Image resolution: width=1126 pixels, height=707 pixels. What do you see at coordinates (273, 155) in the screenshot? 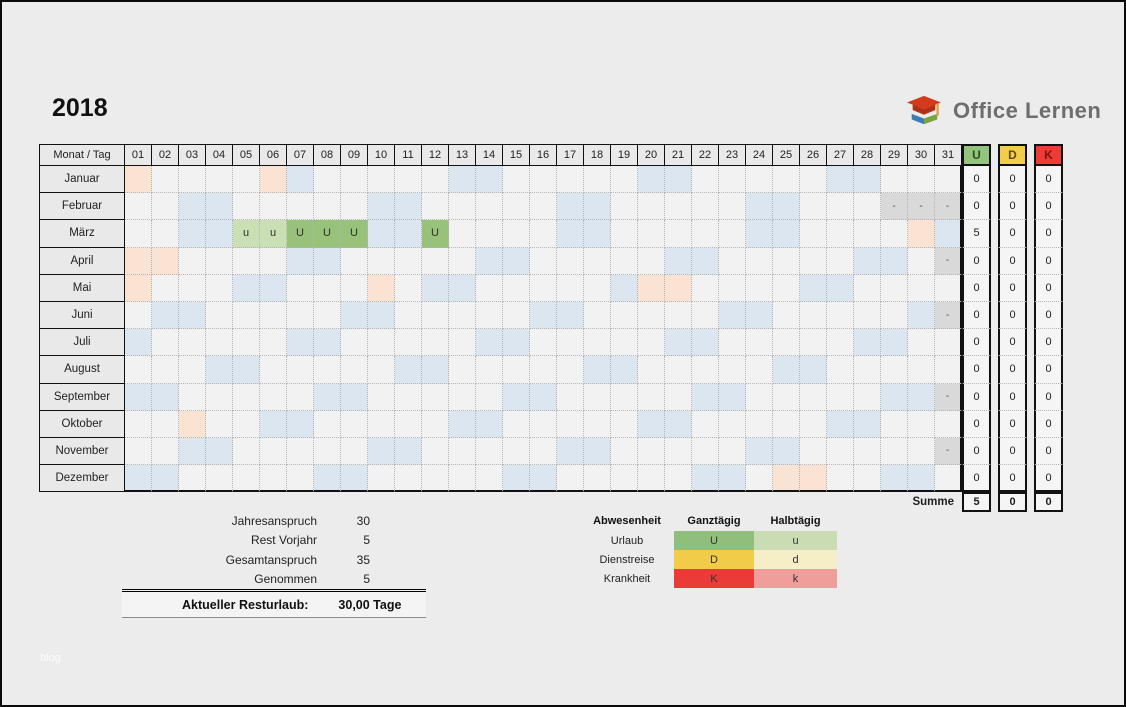
I see `day-header-06: 06` at bounding box center [273, 155].